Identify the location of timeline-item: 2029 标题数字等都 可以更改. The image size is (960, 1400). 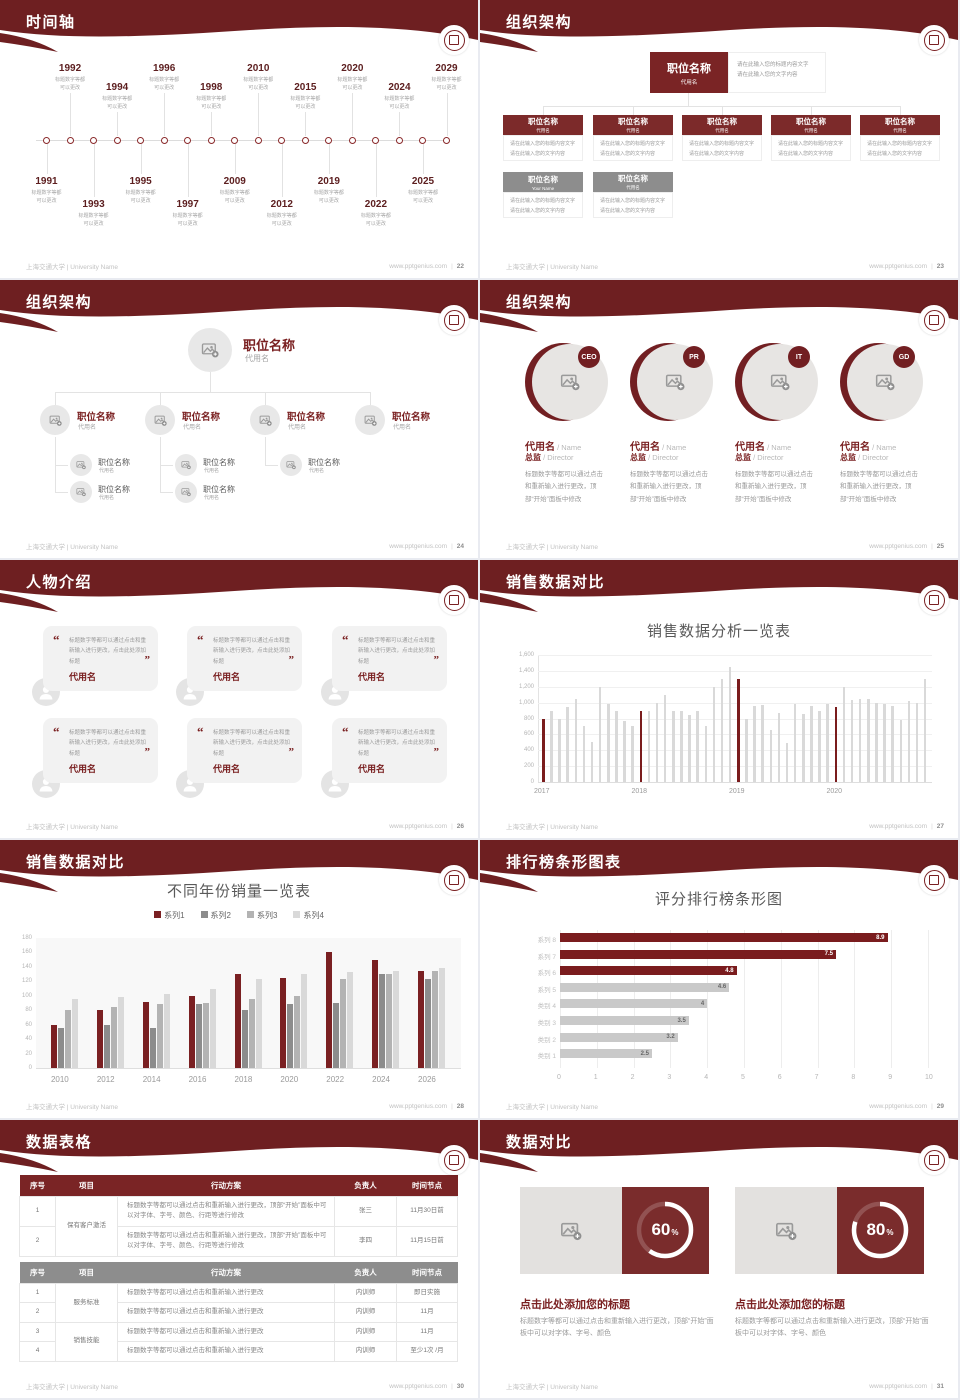
(447, 77).